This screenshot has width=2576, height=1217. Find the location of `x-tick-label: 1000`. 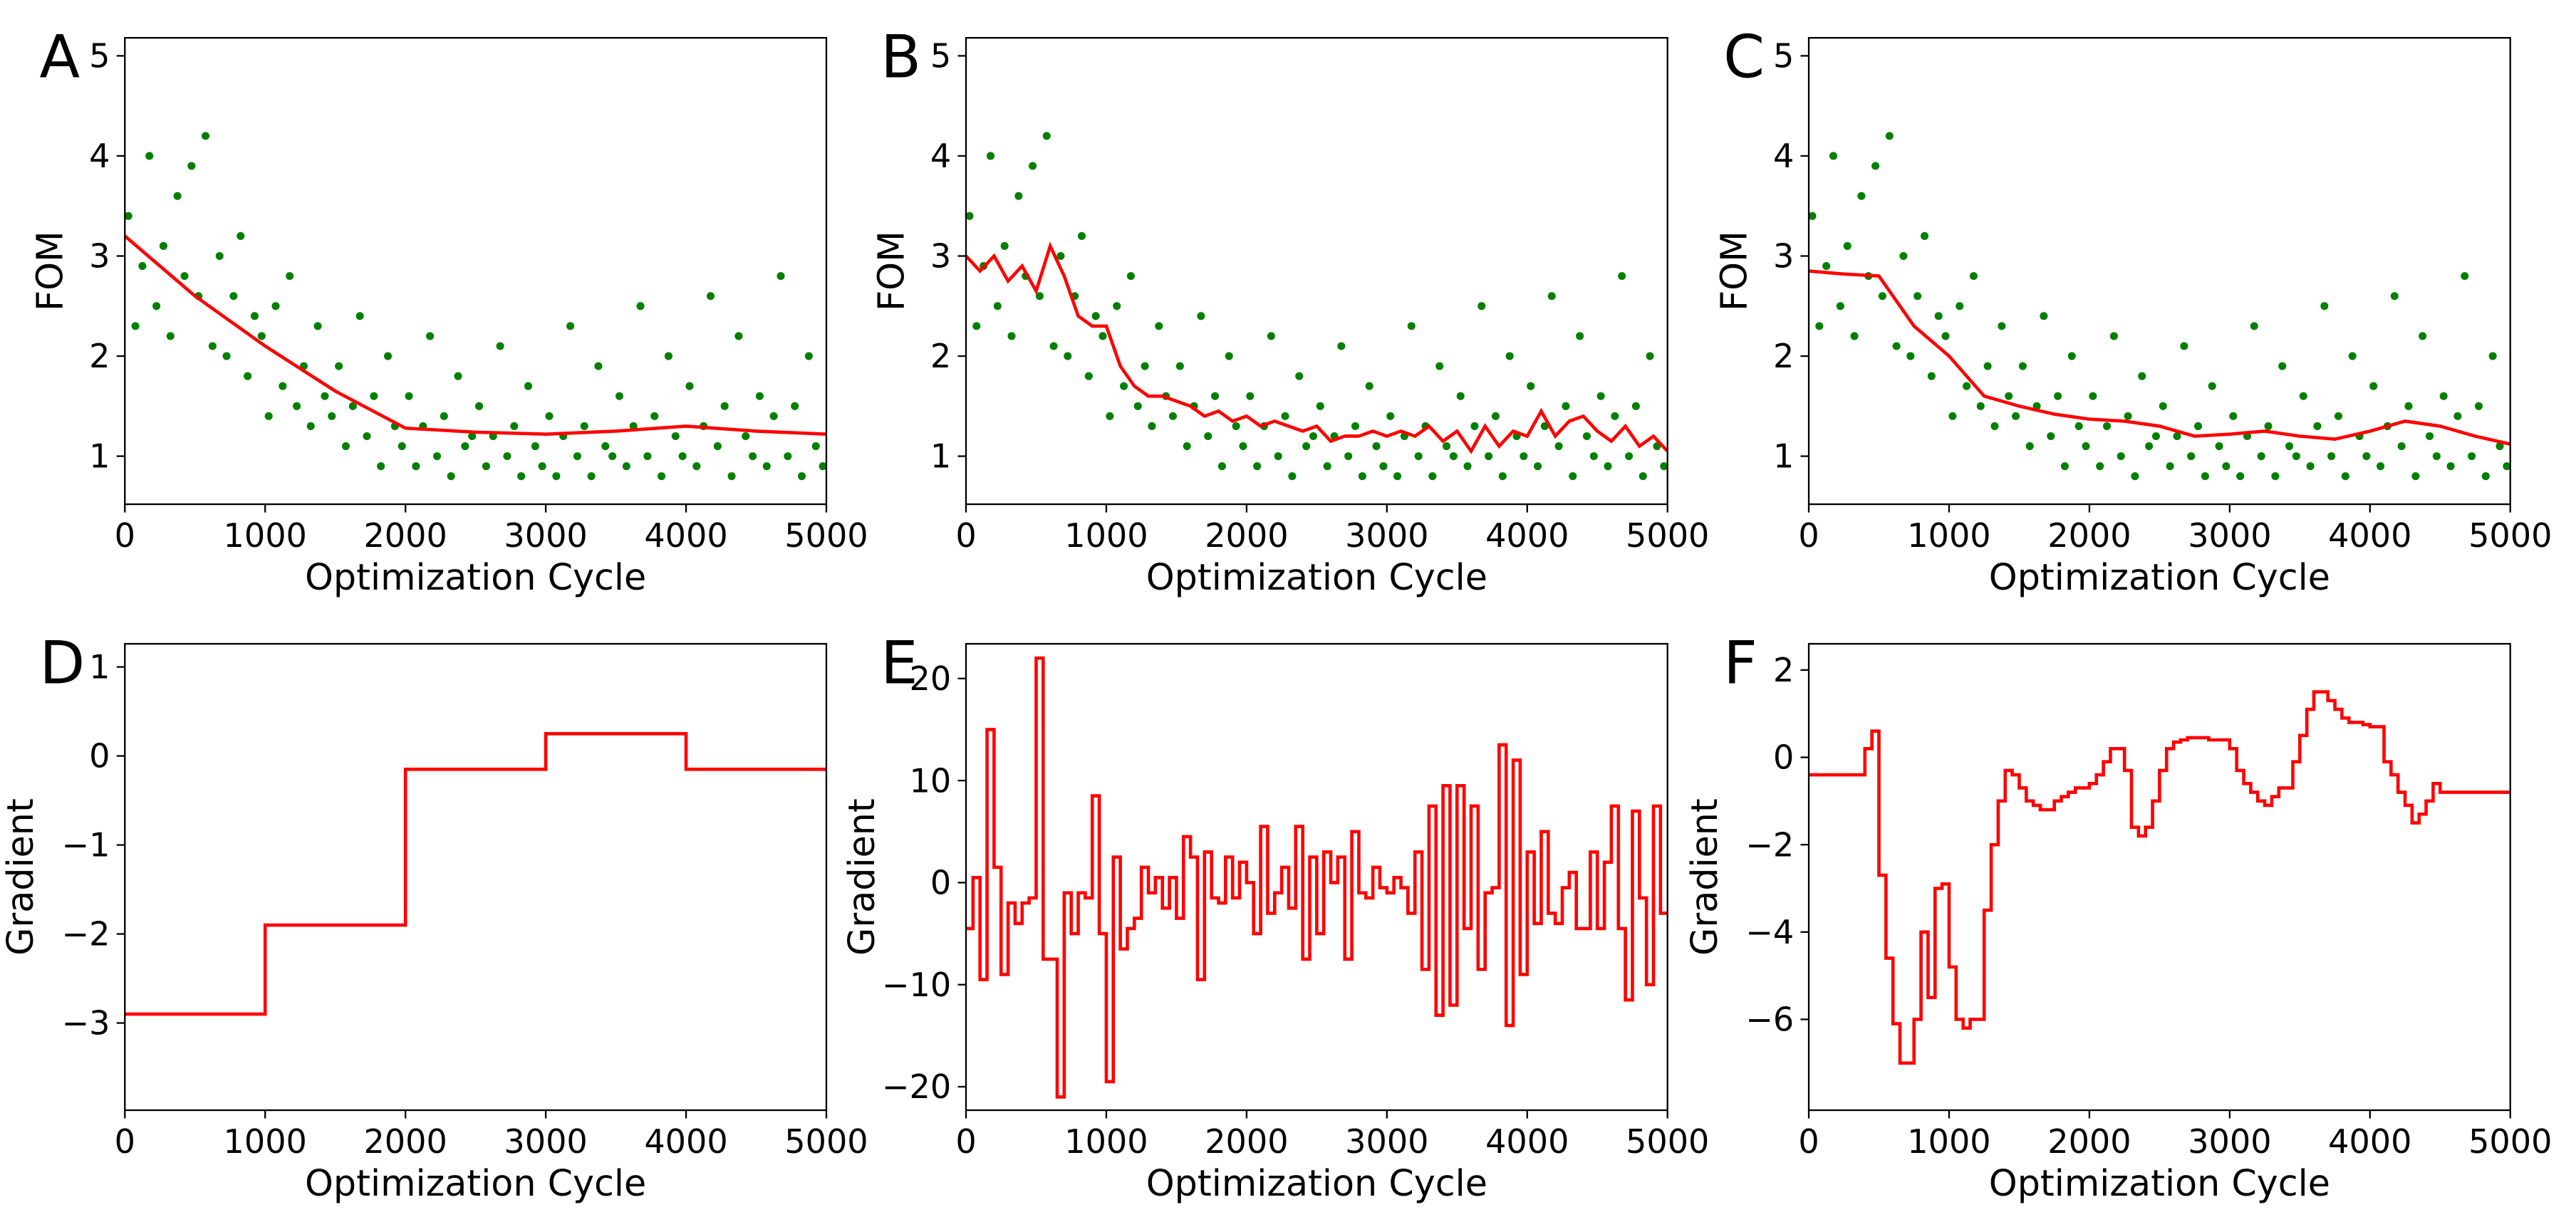

x-tick-label: 1000 is located at coordinates (1106, 1141).